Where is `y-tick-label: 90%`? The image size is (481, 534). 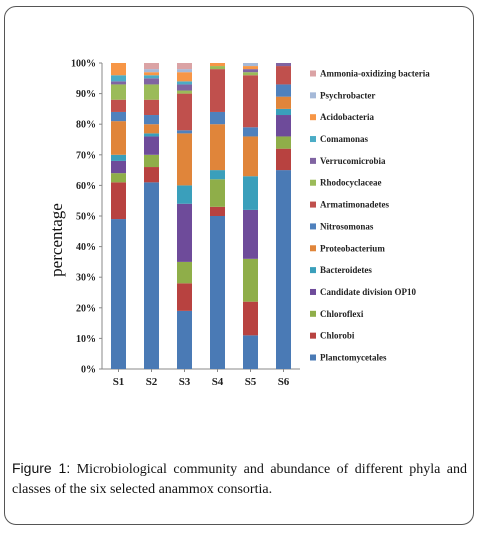
y-tick-label: 90% is located at coordinates (86, 94).